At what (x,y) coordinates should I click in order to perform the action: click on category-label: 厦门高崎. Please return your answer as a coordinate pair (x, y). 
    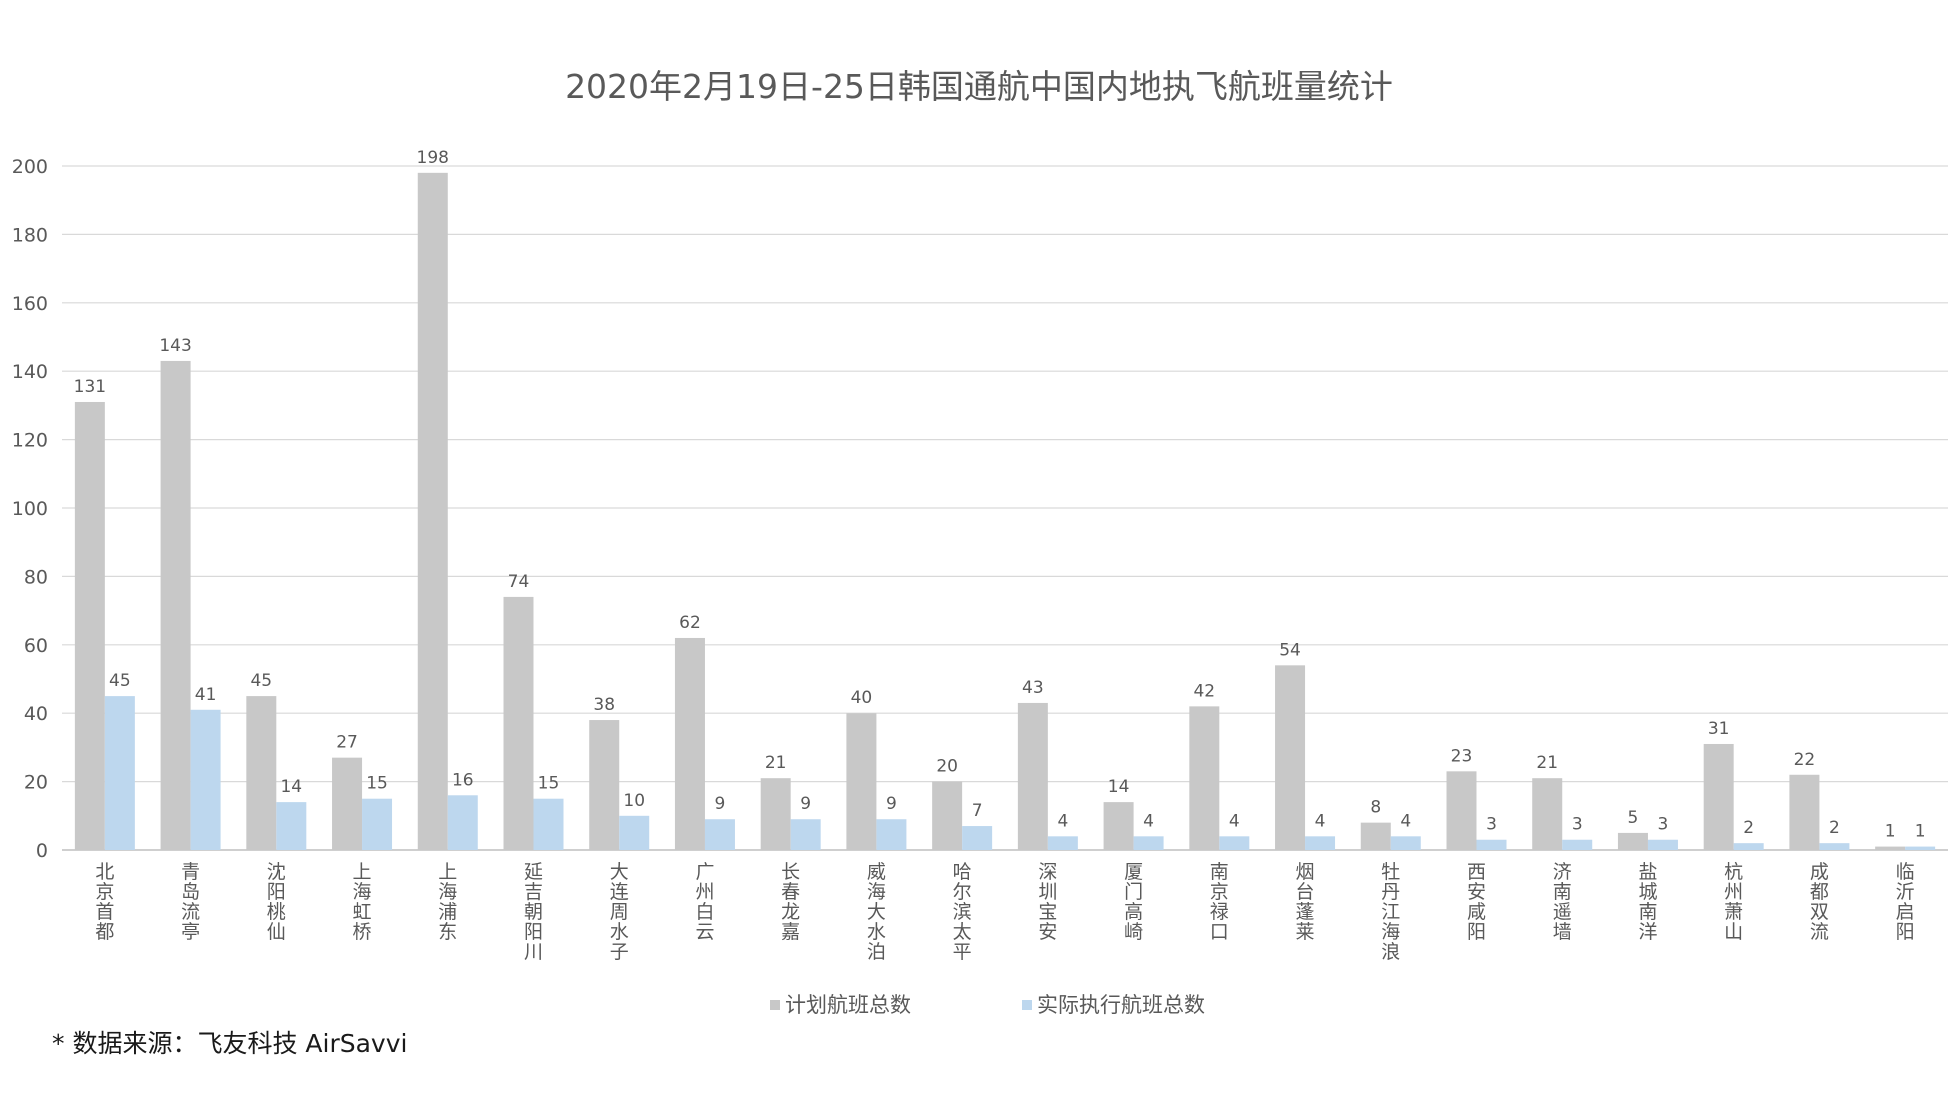
    Looking at the image, I should click on (1133, 902).